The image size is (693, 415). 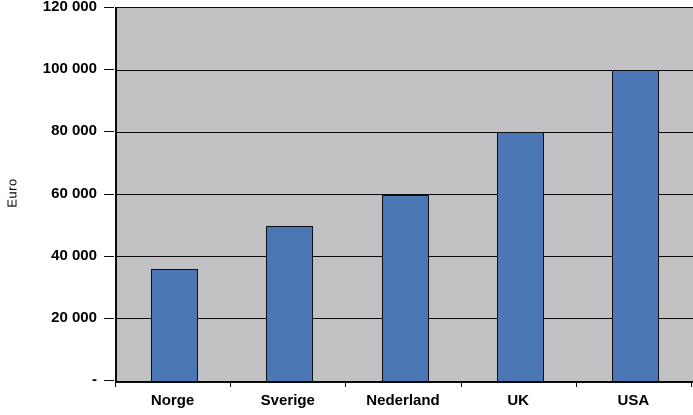 I want to click on bar-norge, so click(x=175, y=325).